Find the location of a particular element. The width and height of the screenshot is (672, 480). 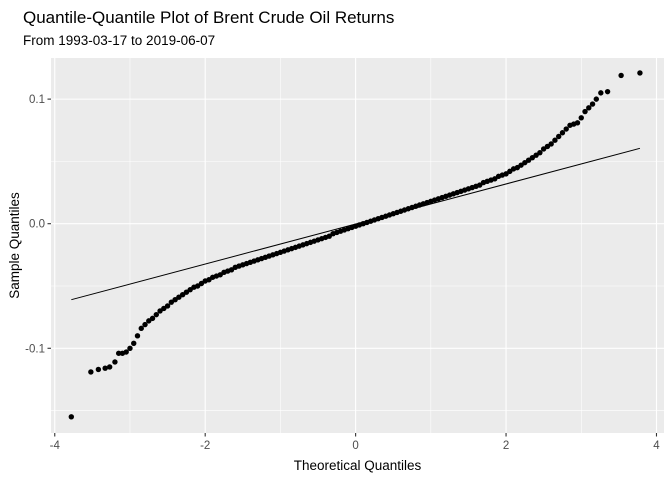

x-axis-title: Theoretical Quantiles is located at coordinates (358, 465).